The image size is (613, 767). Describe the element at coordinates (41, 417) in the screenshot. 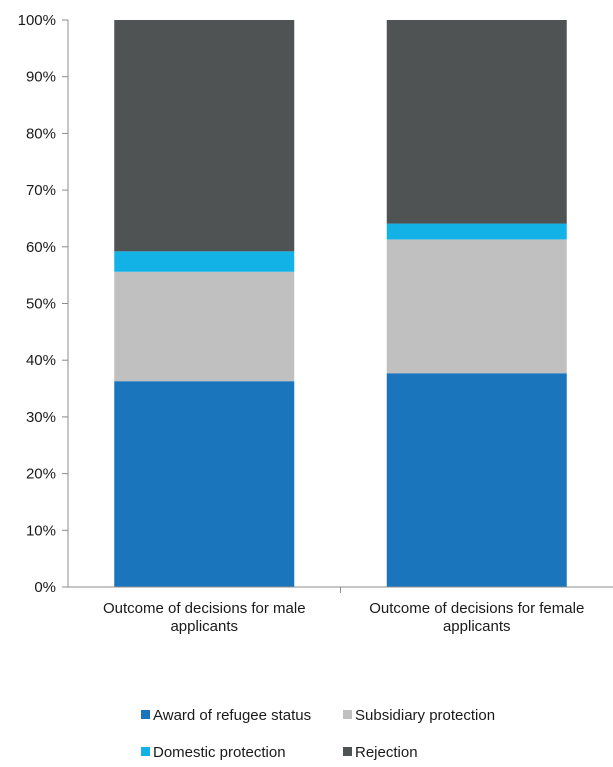

I see `y-tick-label: 30%` at that location.